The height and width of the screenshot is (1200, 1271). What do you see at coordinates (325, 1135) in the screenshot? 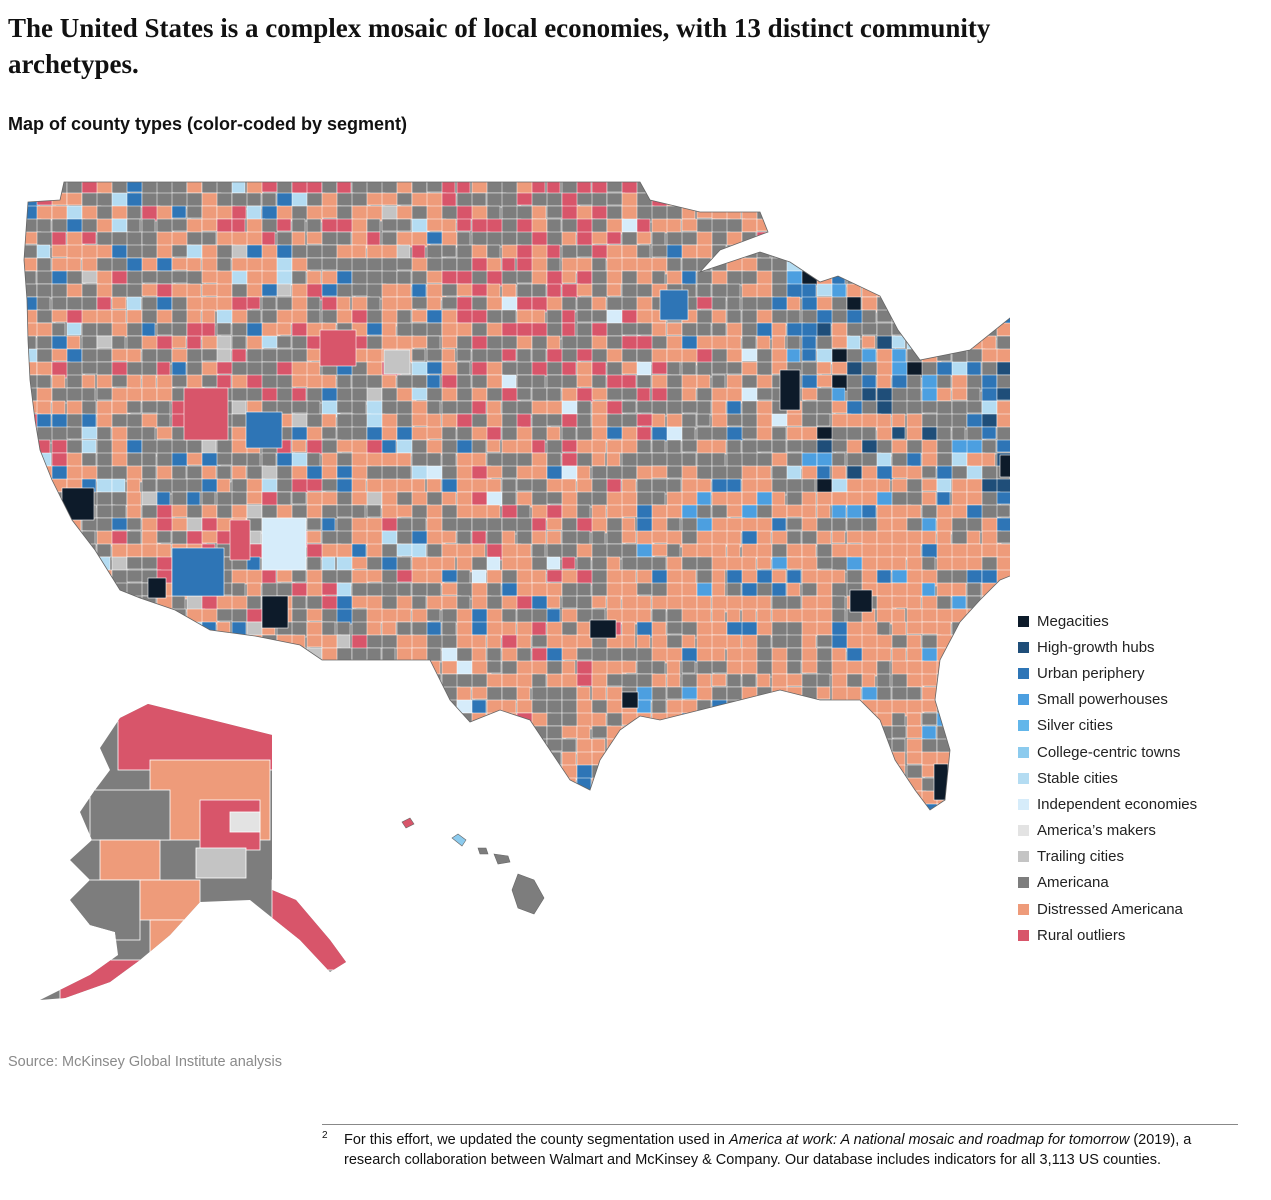
I see `footnote-marker: 2` at bounding box center [325, 1135].